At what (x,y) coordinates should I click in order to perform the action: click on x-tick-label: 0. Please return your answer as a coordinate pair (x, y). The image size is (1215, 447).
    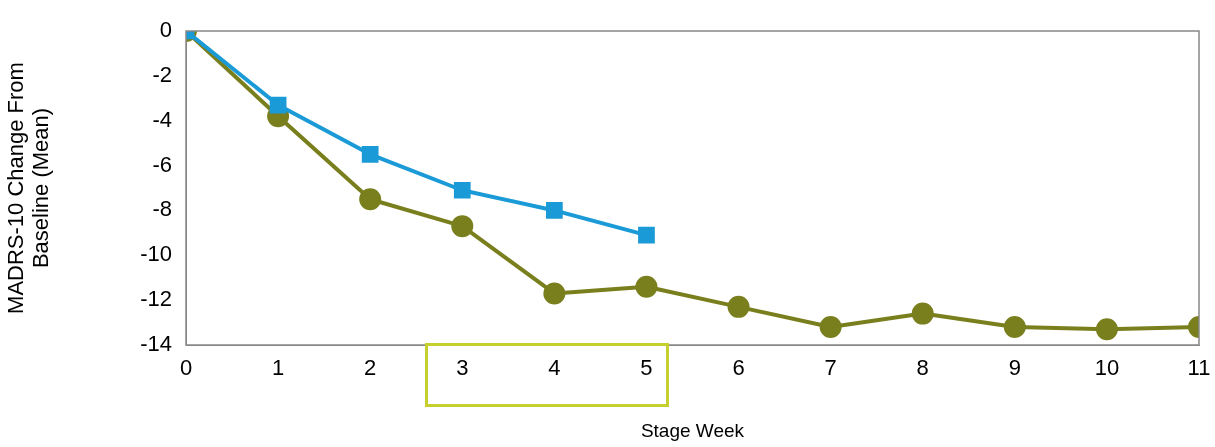
    Looking at the image, I should click on (186, 368).